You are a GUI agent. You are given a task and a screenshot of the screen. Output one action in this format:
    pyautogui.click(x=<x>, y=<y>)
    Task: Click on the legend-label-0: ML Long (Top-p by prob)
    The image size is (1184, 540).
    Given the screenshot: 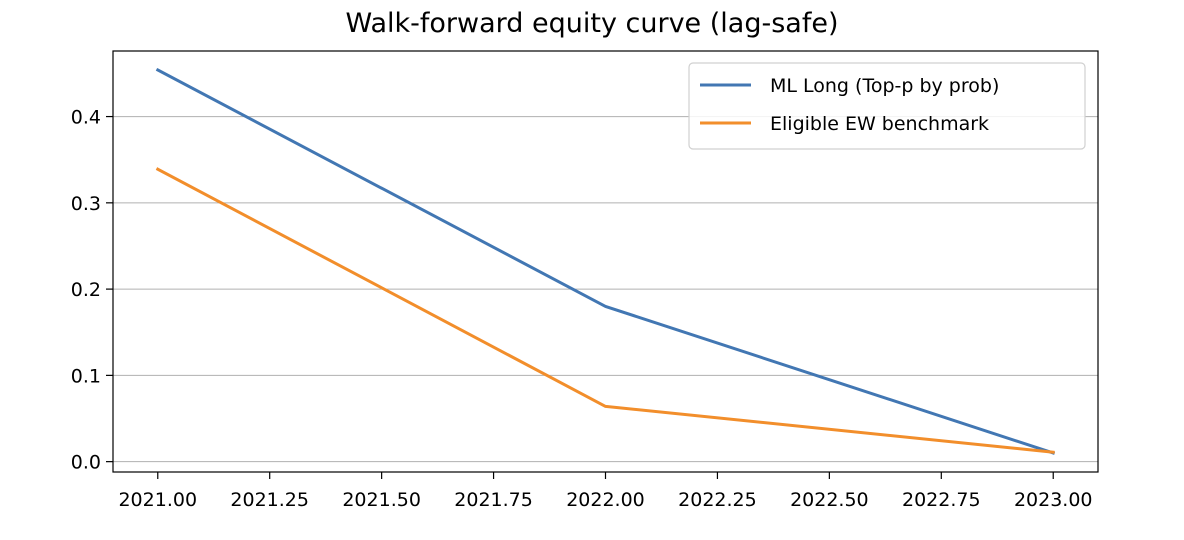 What is the action you would take?
    pyautogui.click(x=884, y=86)
    